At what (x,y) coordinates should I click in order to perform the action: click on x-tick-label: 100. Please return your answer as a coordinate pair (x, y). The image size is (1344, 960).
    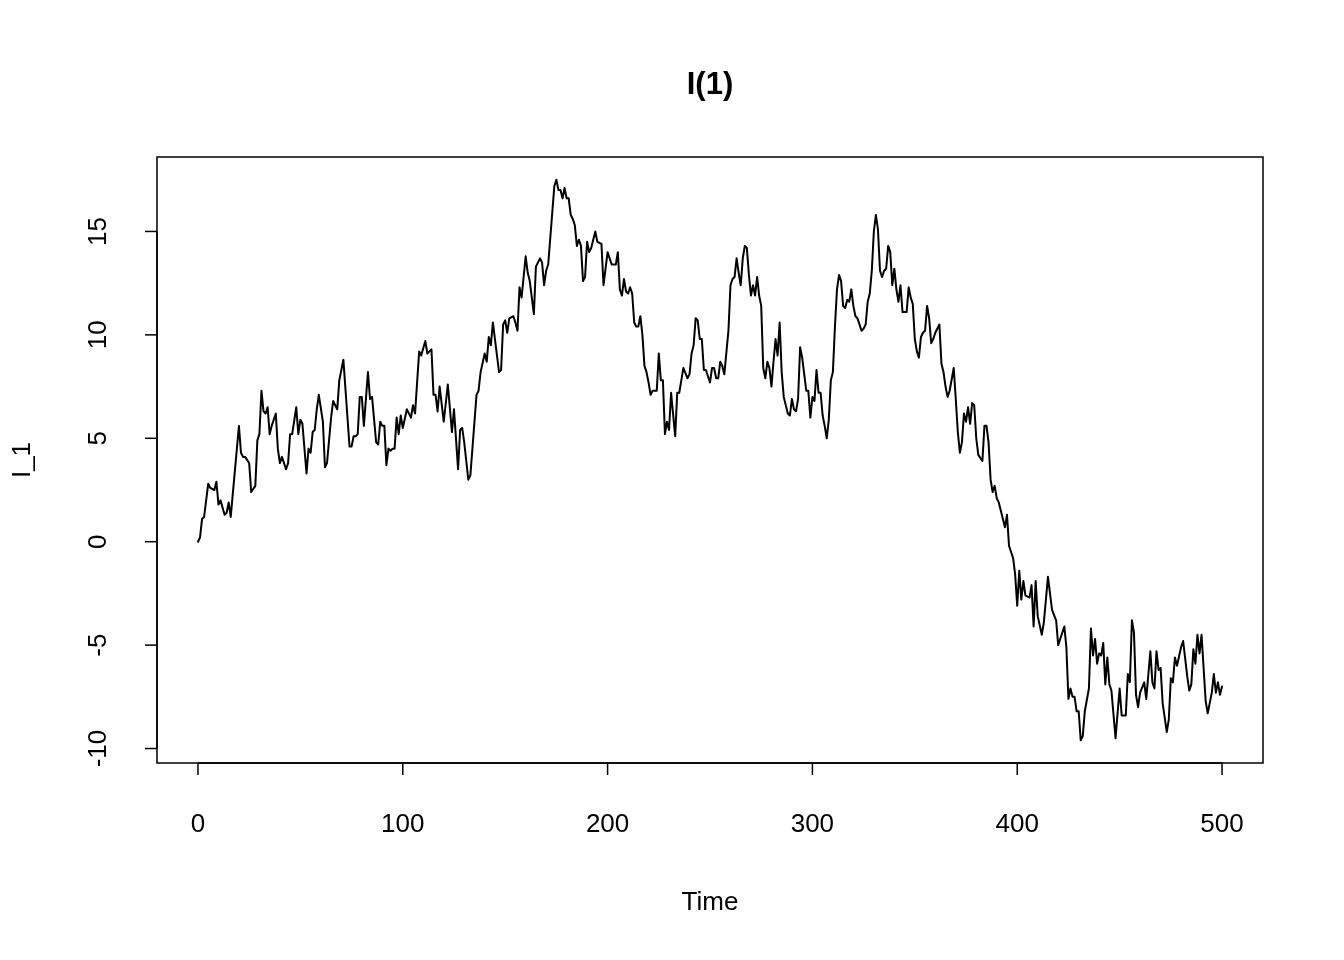
    Looking at the image, I should click on (403, 823).